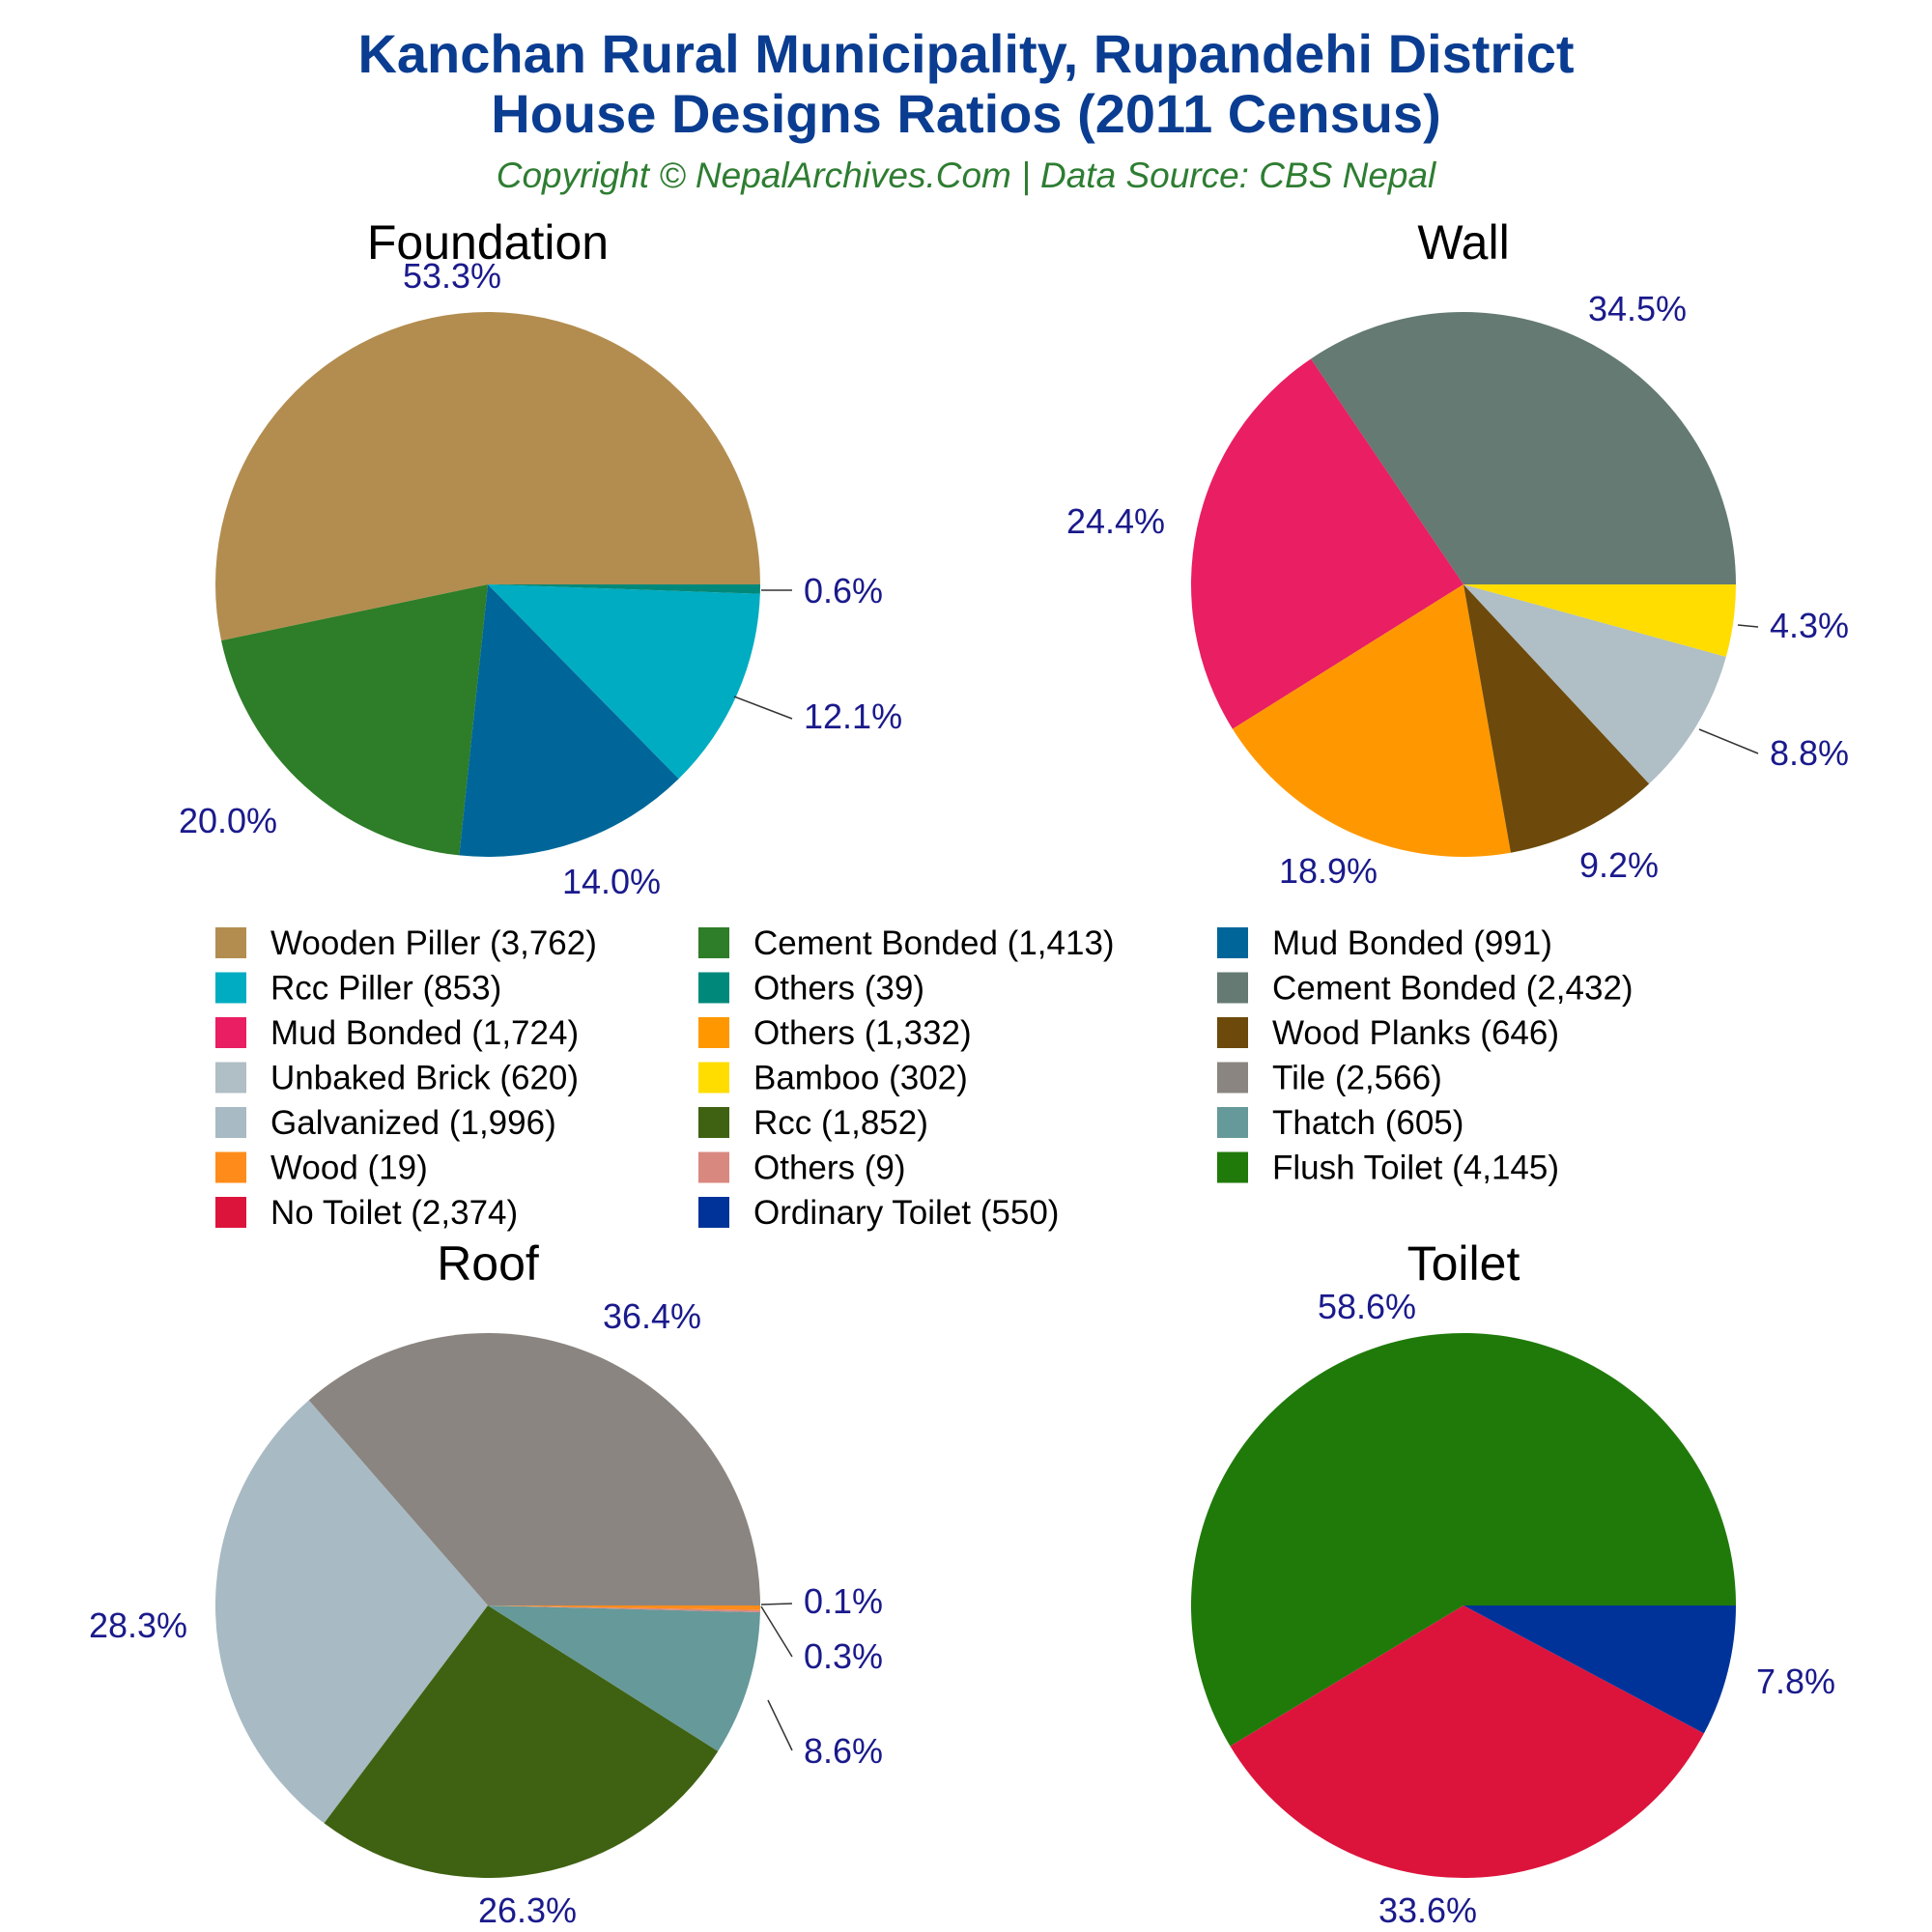  I want to click on legend-item: Wooden Piller (3,762), so click(406, 943).